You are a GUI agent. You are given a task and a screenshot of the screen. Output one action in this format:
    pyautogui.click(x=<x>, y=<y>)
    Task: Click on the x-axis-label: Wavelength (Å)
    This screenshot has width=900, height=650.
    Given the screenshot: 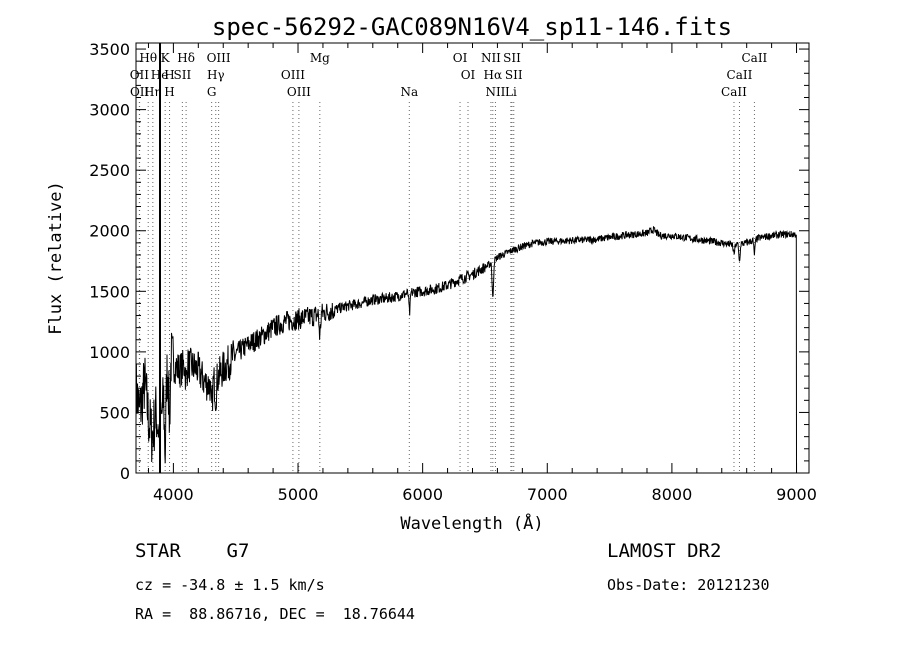 What is the action you would take?
    pyautogui.click(x=471, y=523)
    